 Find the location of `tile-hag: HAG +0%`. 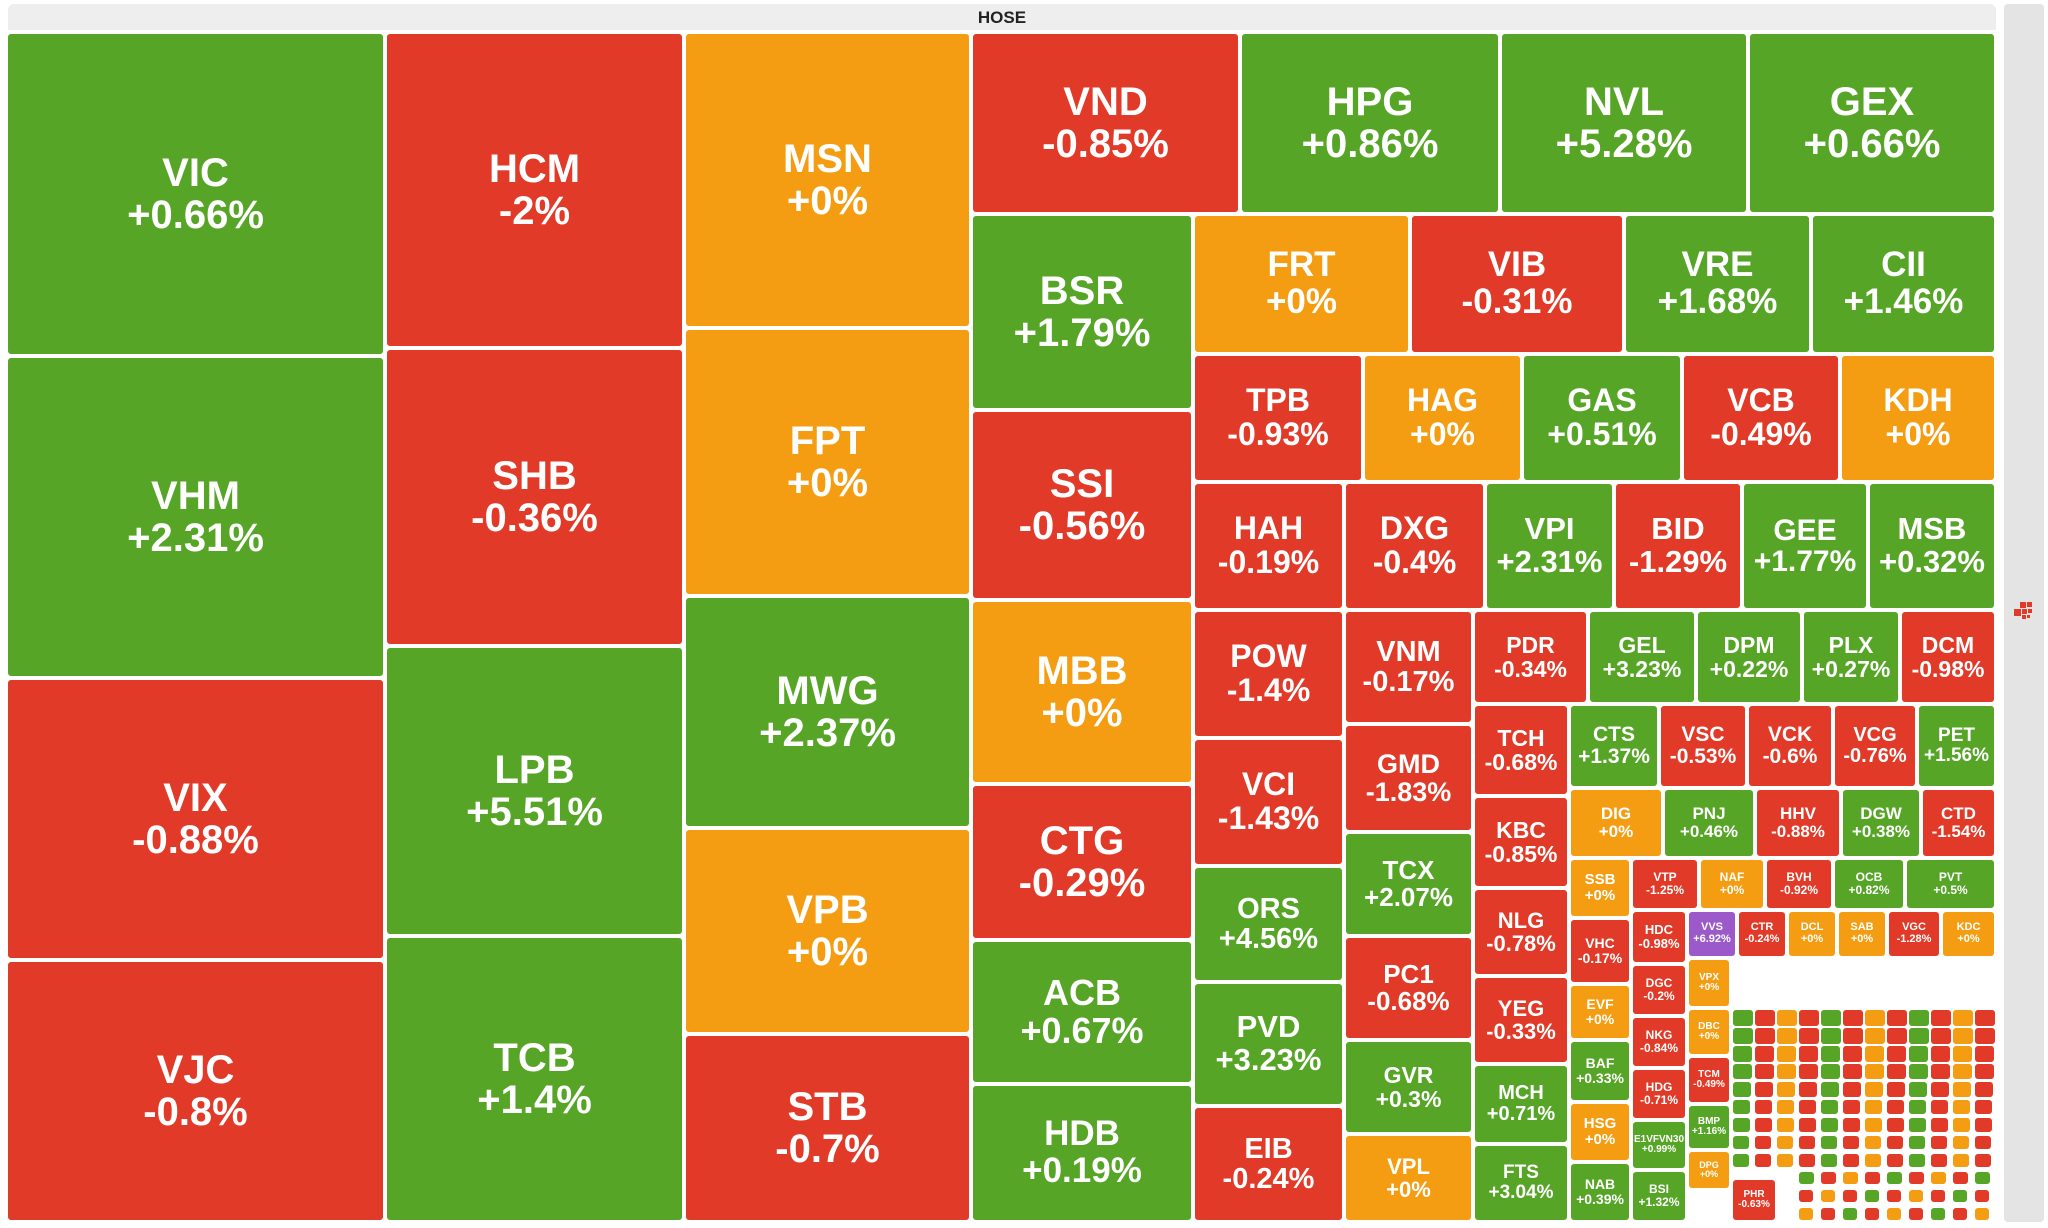

tile-hag: HAG +0% is located at coordinates (1442, 418).